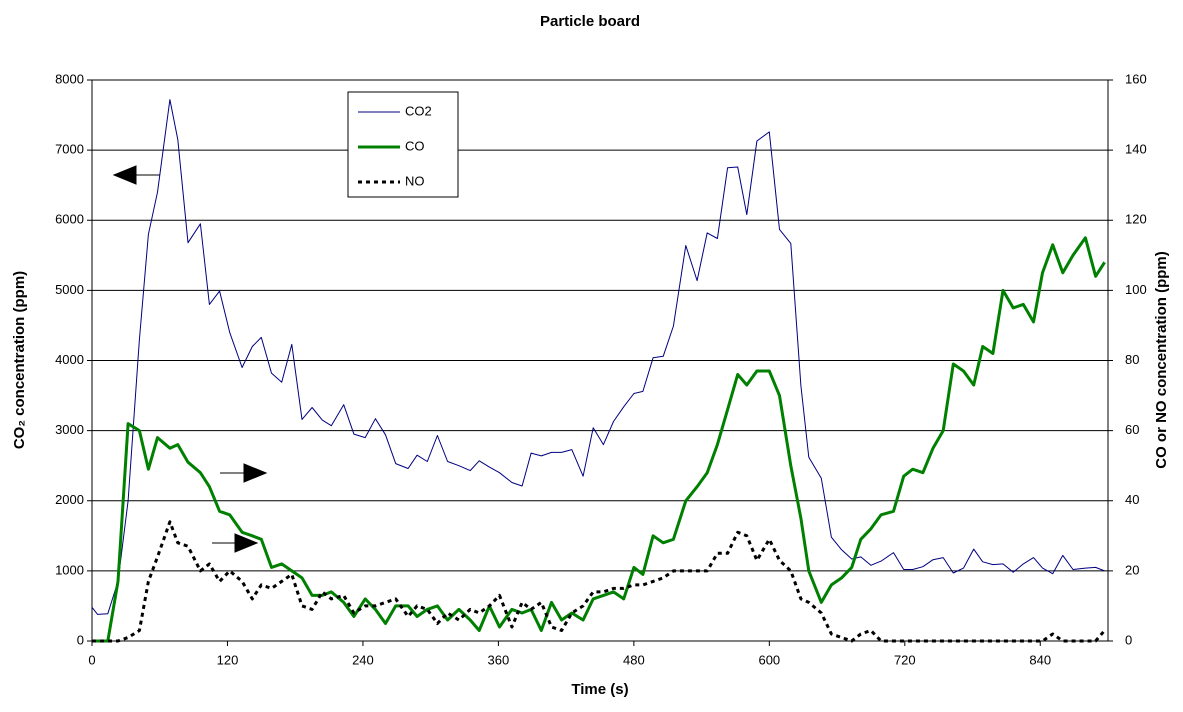 This screenshot has width=1183, height=712. What do you see at coordinates (1132, 359) in the screenshot?
I see `y2-tick-label: 80` at bounding box center [1132, 359].